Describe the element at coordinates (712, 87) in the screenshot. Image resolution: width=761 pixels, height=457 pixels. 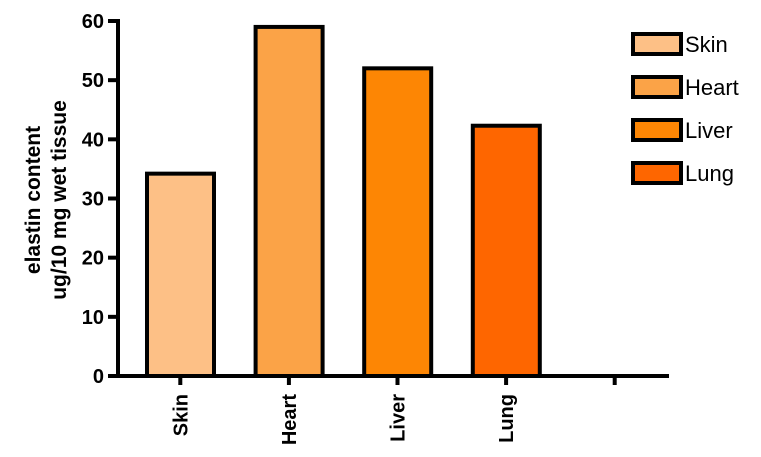
I see `legend-label-heart: Heart` at that location.